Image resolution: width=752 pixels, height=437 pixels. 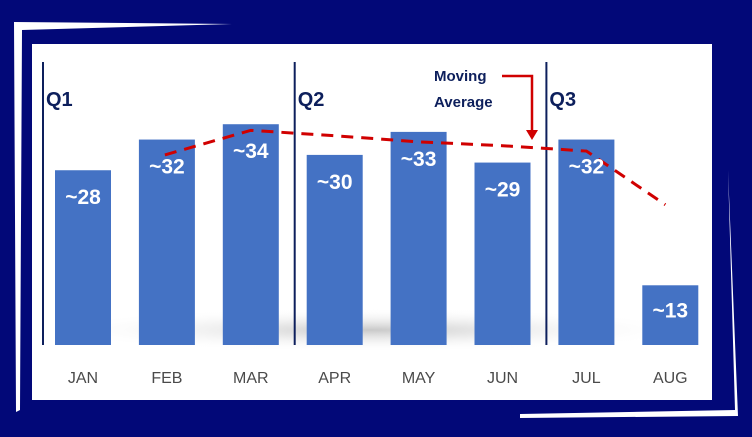 I want to click on x-tick-label: JUN, so click(x=502, y=378).